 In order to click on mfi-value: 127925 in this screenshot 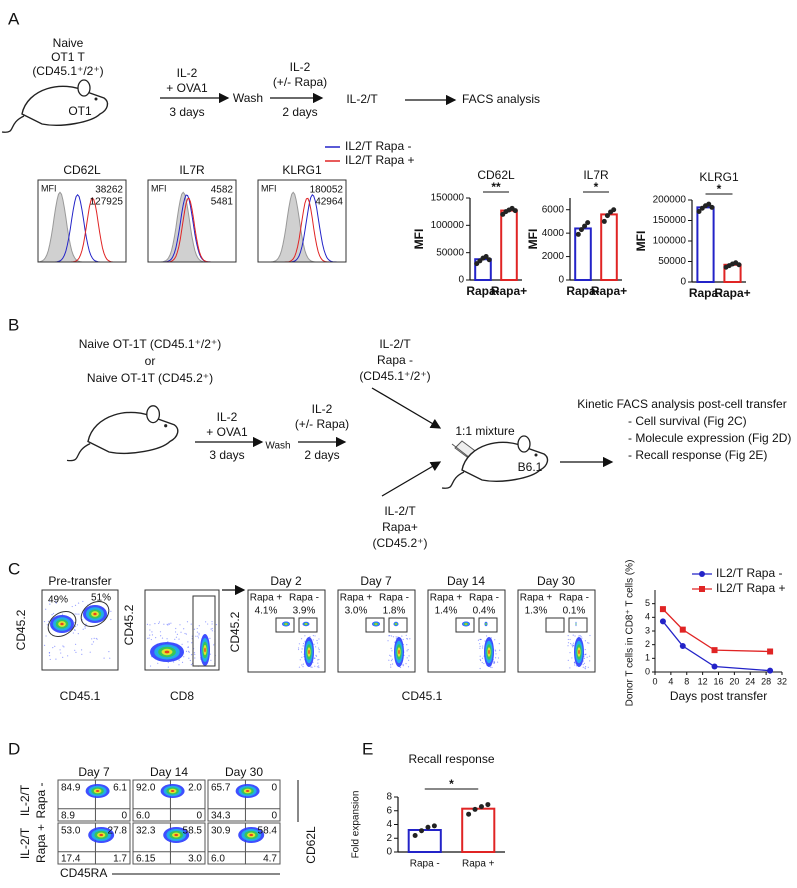, I will do `click(107, 202)`.